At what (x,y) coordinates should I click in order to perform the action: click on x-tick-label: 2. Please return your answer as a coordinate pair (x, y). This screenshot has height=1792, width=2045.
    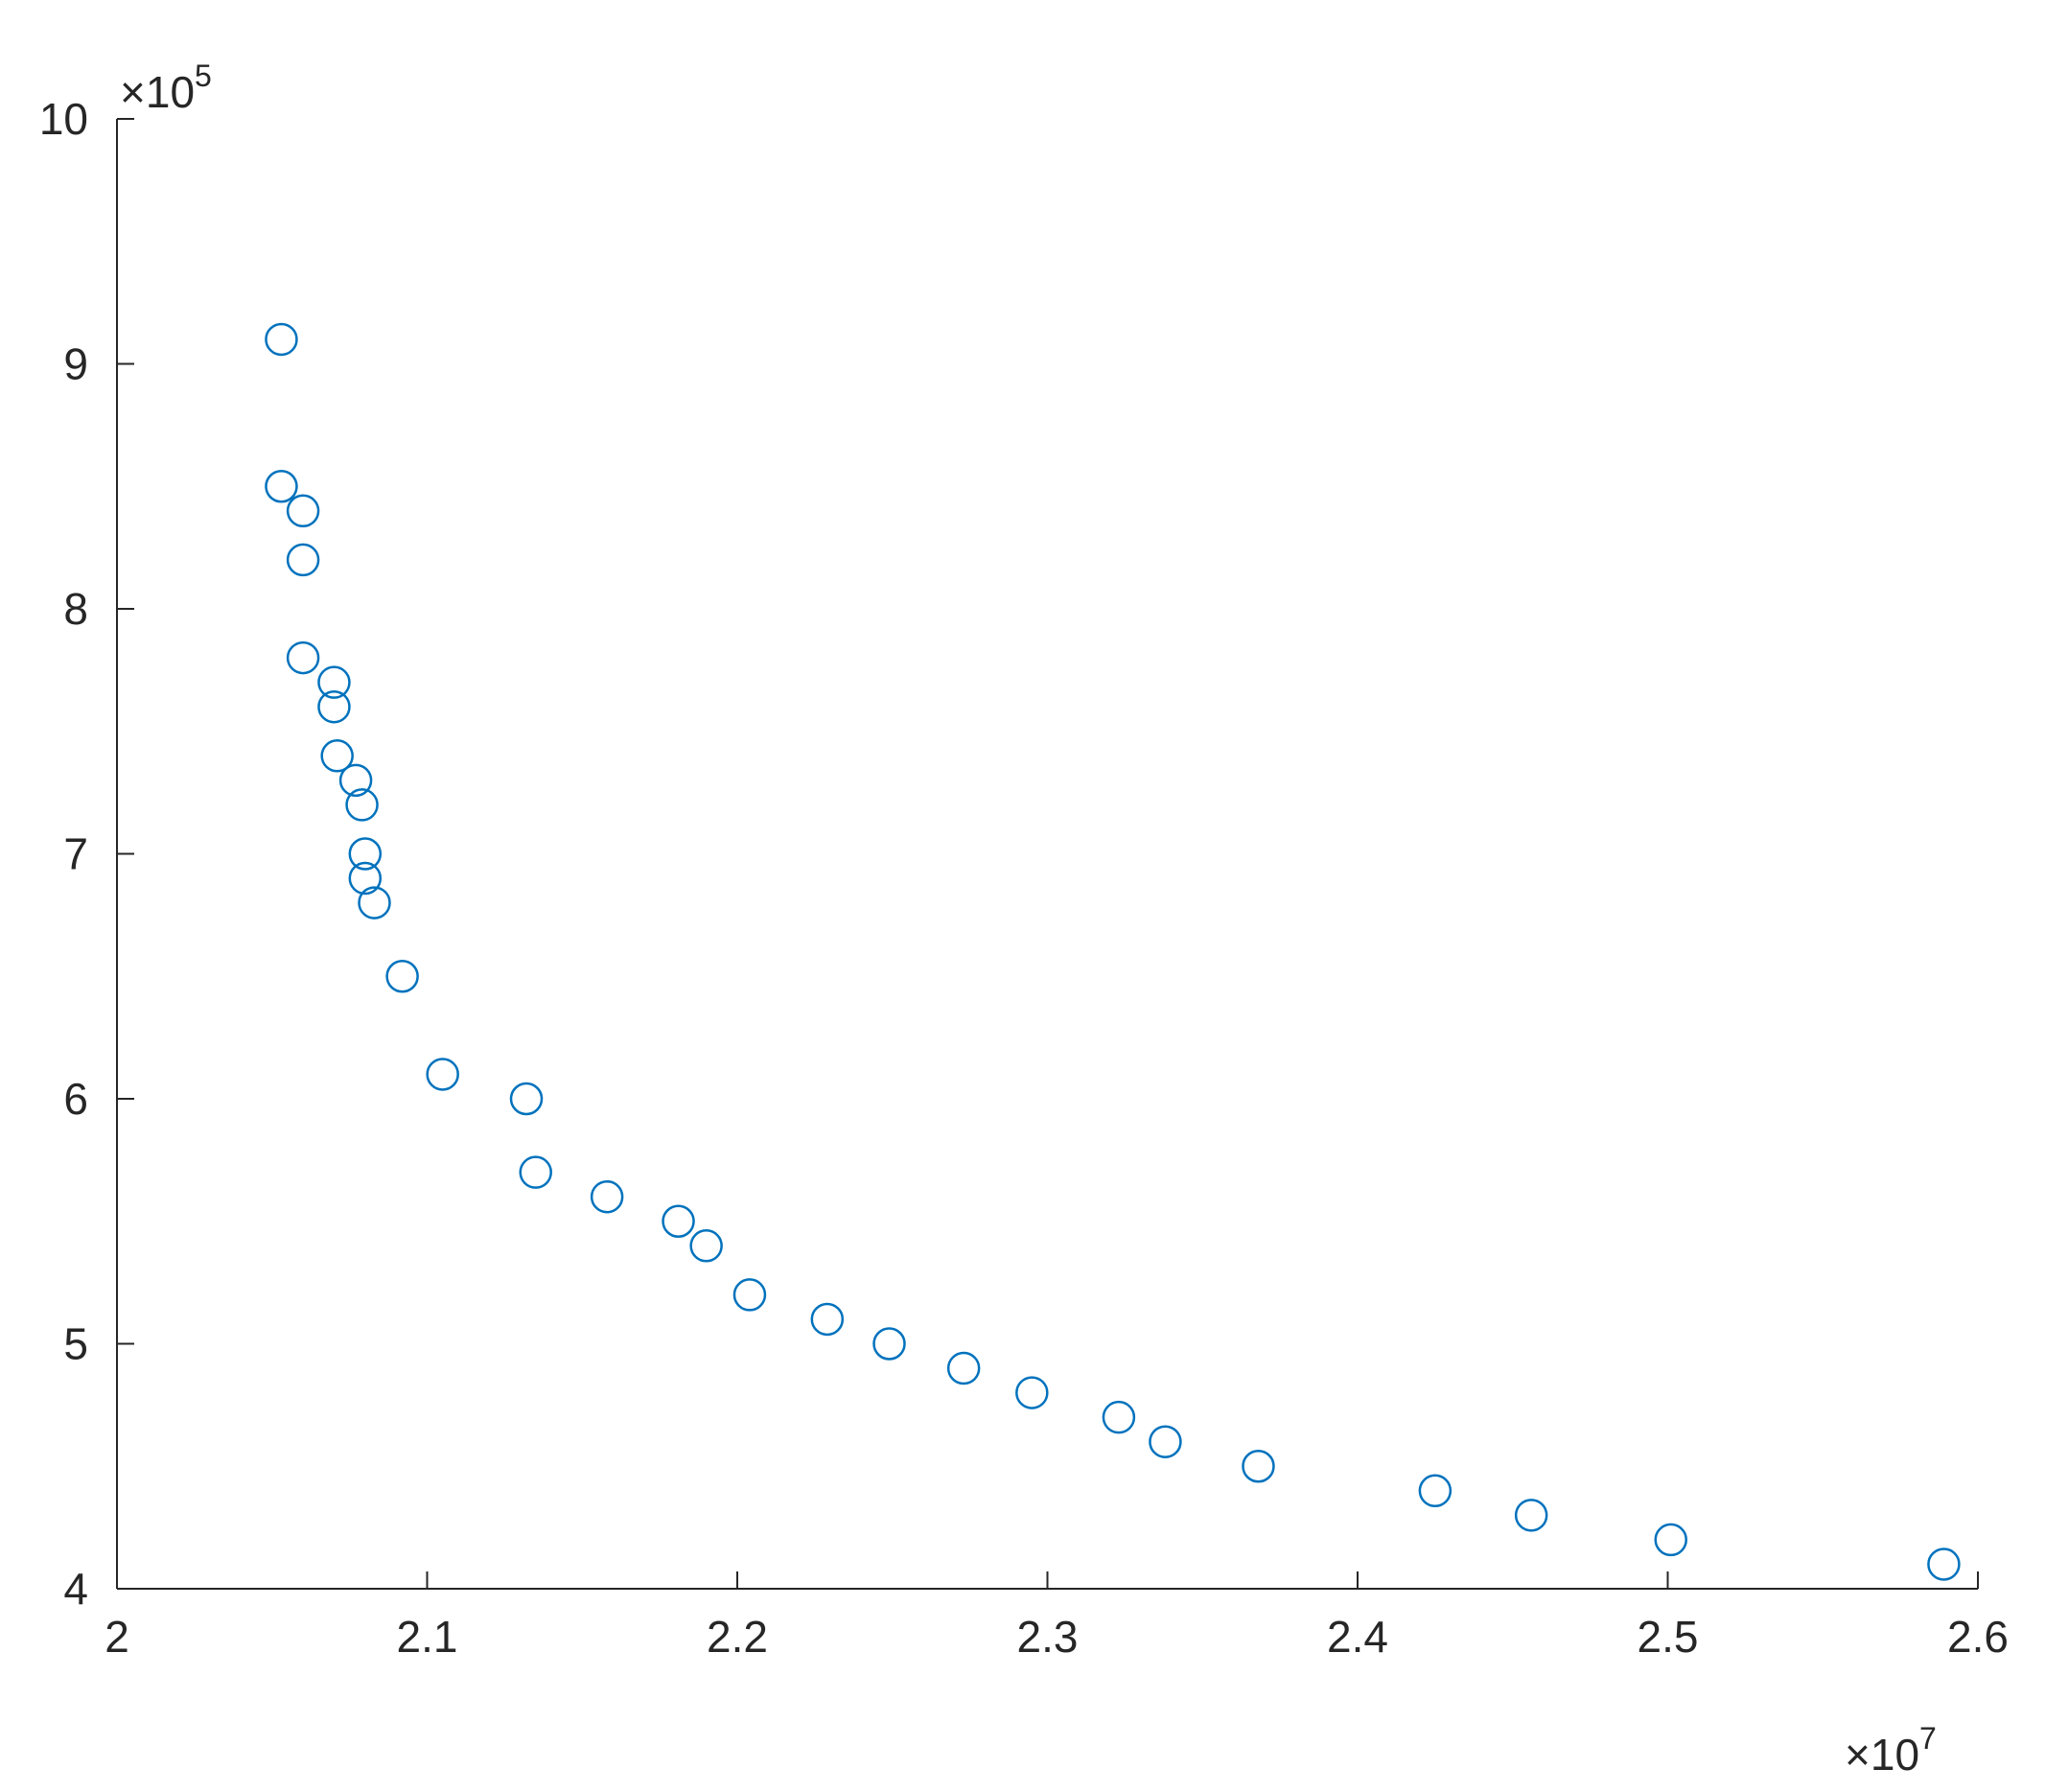
    Looking at the image, I should click on (117, 1637).